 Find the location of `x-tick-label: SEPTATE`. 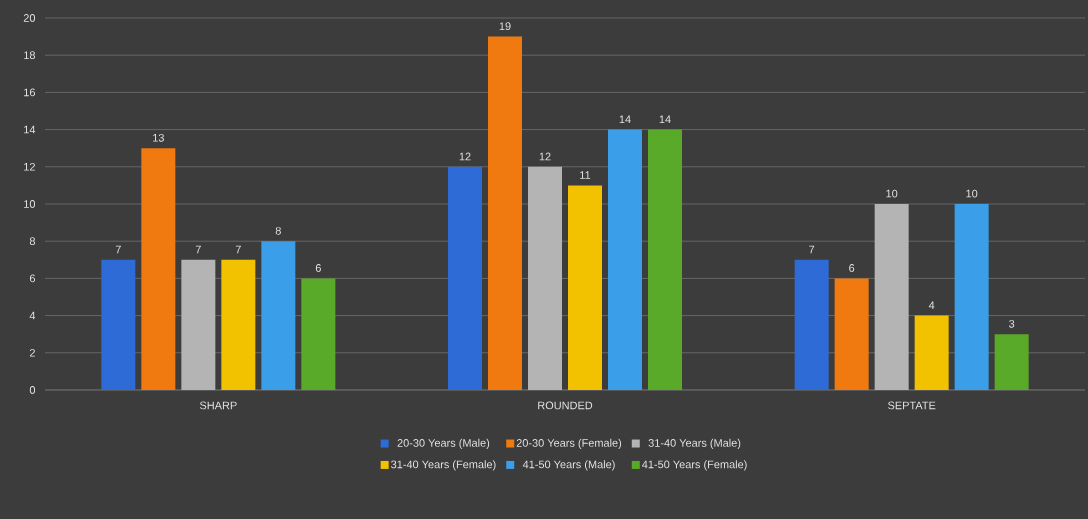

x-tick-label: SEPTATE is located at coordinates (912, 405).